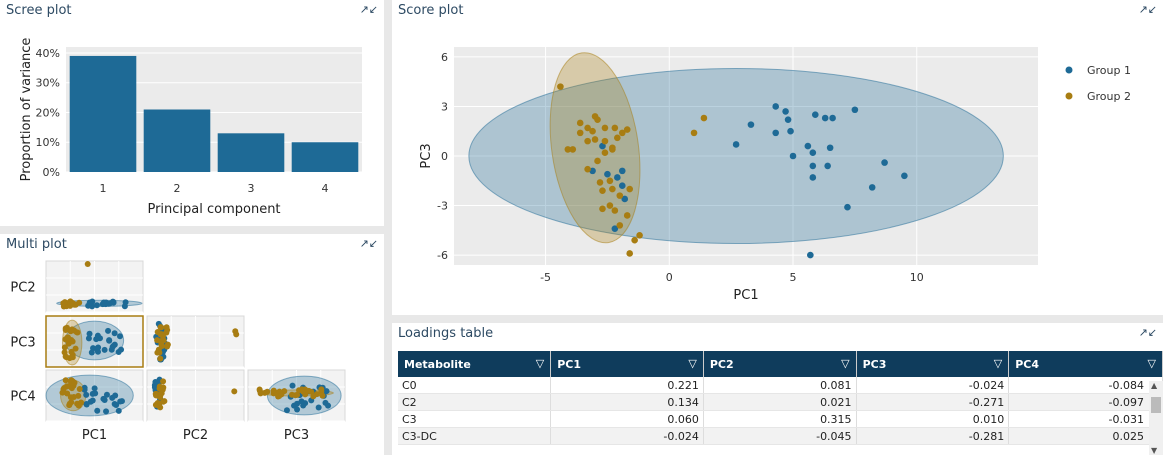 The image size is (1163, 455). I want to click on y-axis-label: Proportion of variance, so click(26, 110).